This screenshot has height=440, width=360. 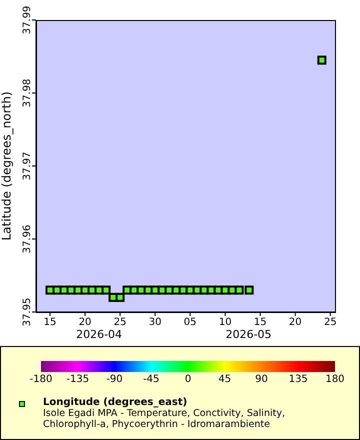 I want to click on color-bar-label: -135, so click(x=77, y=379).